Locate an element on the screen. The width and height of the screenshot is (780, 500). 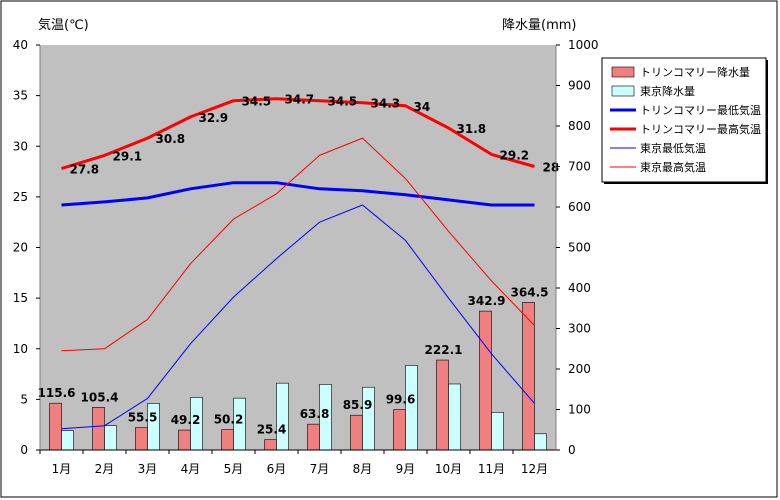
y-right-tick-label: 900 is located at coordinates (579, 86).